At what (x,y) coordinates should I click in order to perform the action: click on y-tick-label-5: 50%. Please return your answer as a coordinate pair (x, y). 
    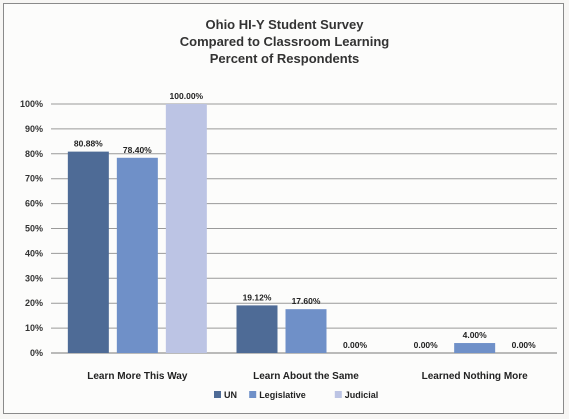
    Looking at the image, I should click on (34, 229).